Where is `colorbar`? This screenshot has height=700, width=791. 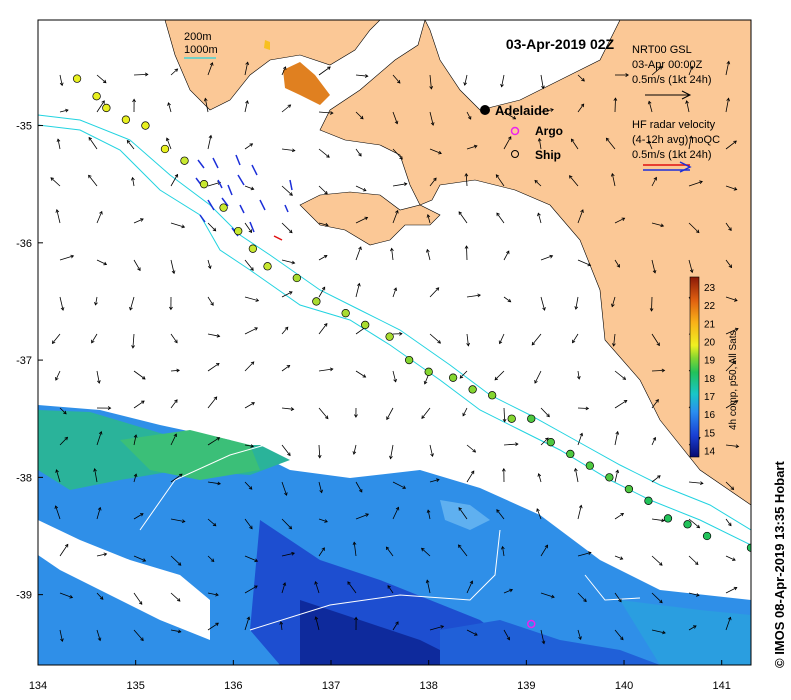 colorbar is located at coordinates (694, 367).